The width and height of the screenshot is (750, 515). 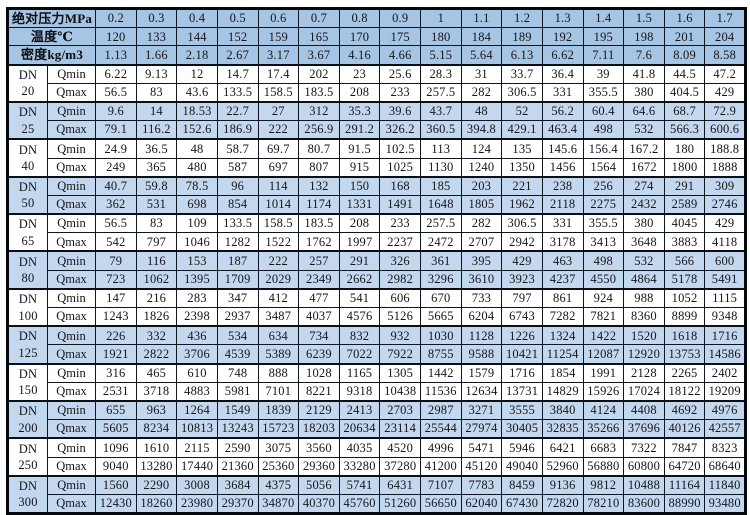 What do you see at coordinates (562, 55) in the screenshot?
I see `header-value-cell: 6.62` at bounding box center [562, 55].